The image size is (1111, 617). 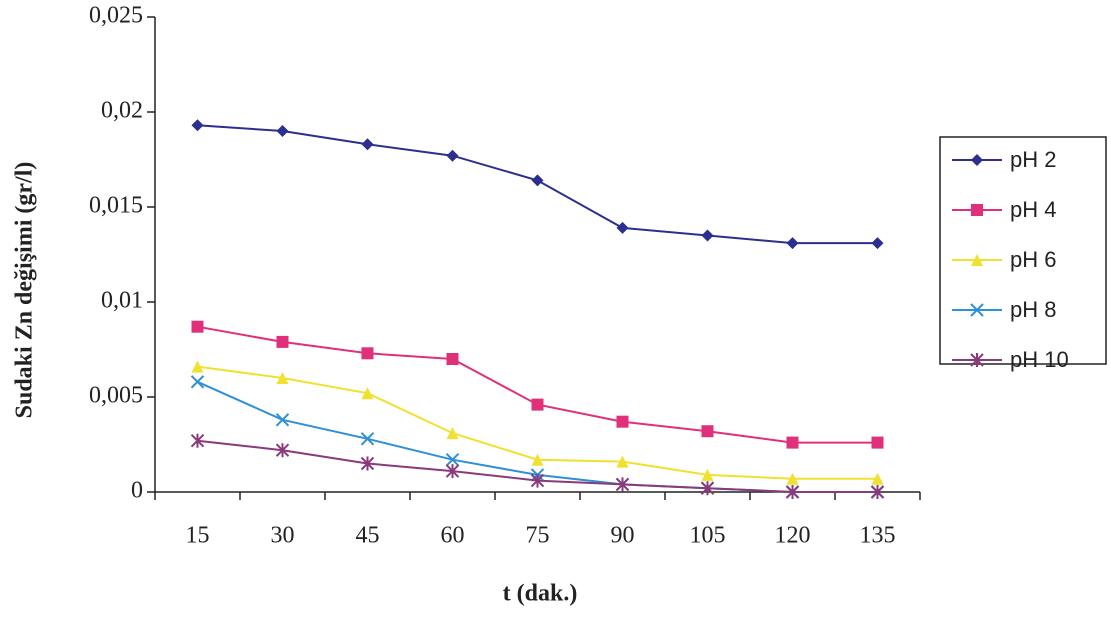 What do you see at coordinates (368, 536) in the screenshot?
I see `x-tick-label: 45` at bounding box center [368, 536].